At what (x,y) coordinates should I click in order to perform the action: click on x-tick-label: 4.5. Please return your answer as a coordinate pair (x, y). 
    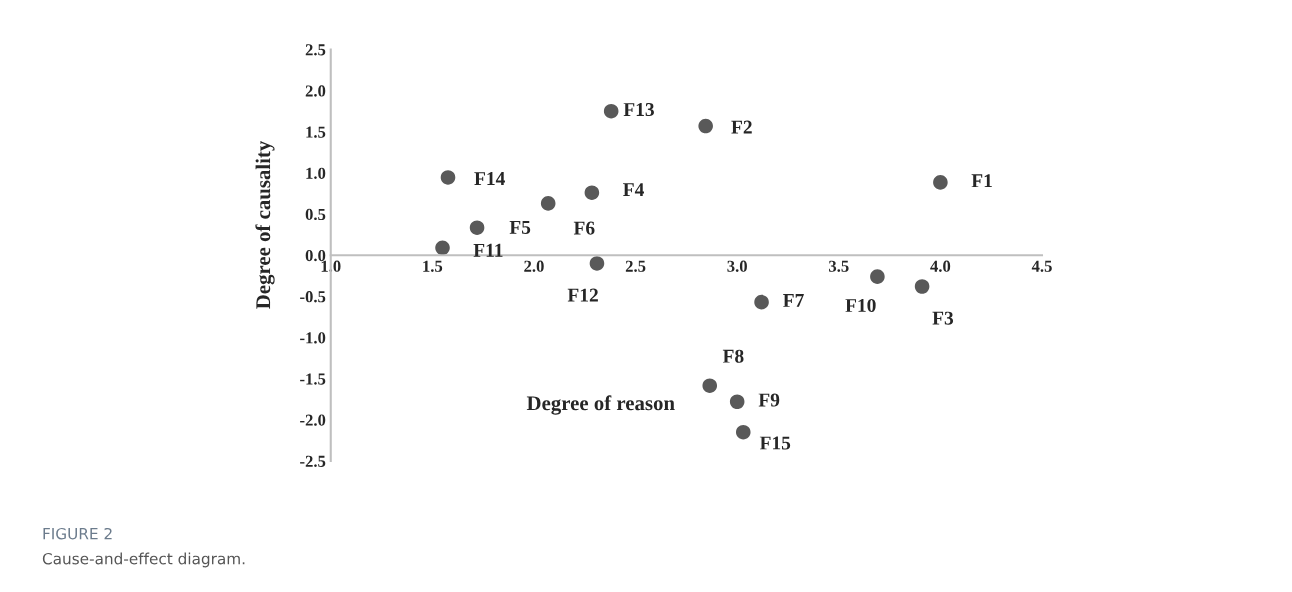
    Looking at the image, I should click on (1041, 266).